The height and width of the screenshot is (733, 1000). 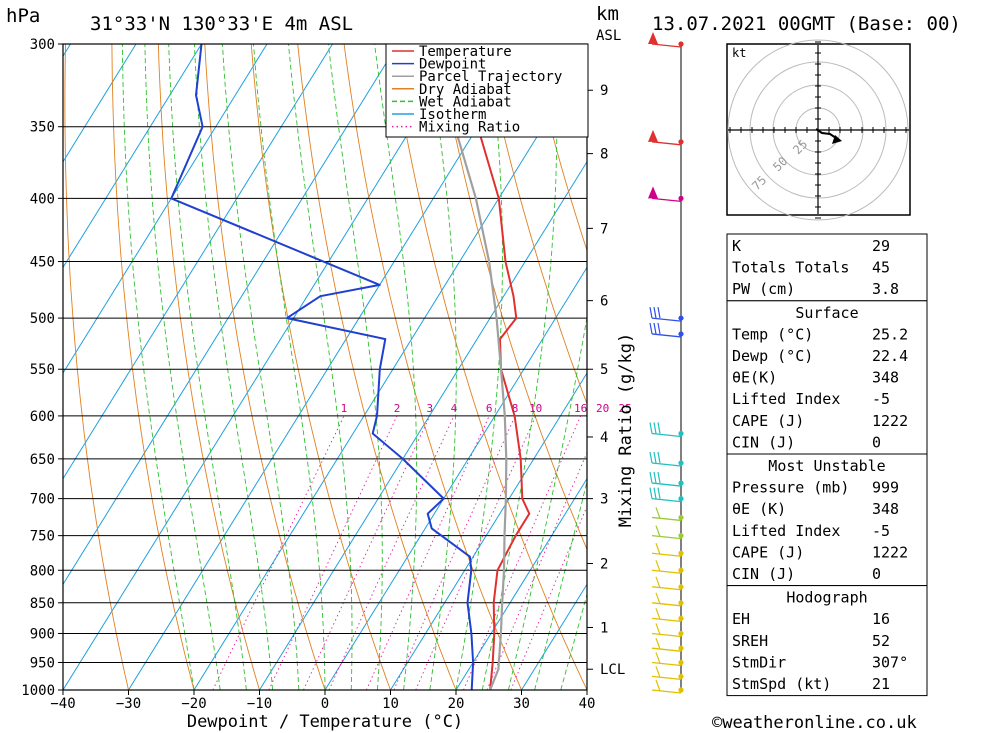 What do you see at coordinates (42, 45) in the screenshot?
I see `pressure-tick-label: 300` at bounding box center [42, 45].